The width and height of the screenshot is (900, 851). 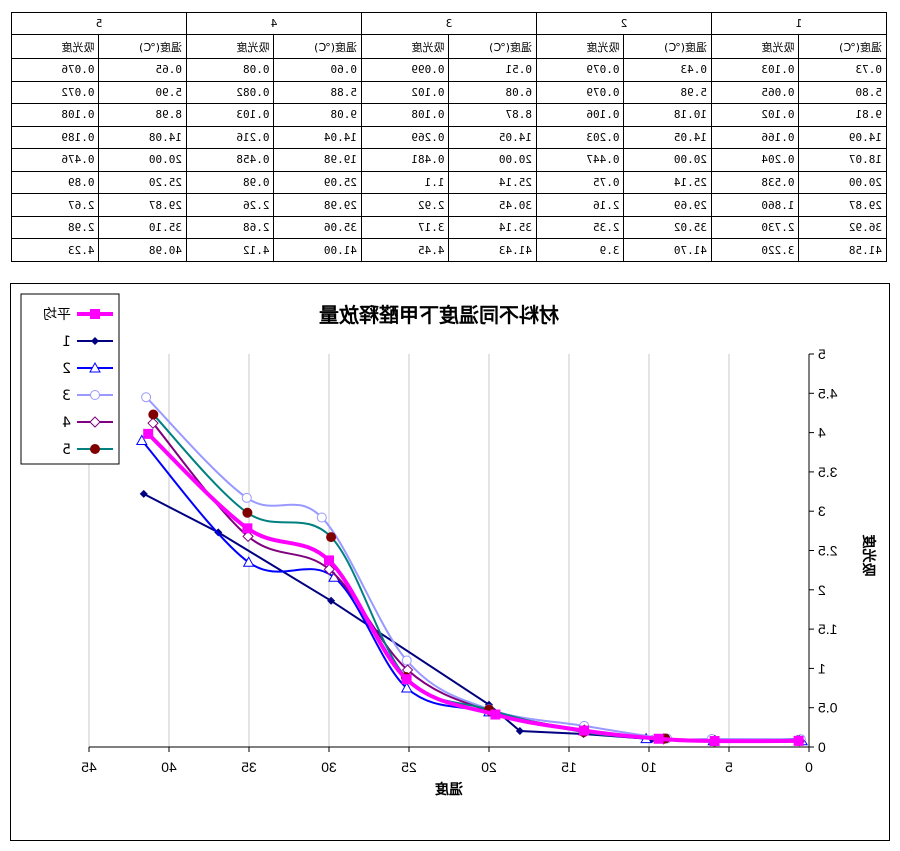 I want to click on legend-item: 5, so click(x=87, y=450).